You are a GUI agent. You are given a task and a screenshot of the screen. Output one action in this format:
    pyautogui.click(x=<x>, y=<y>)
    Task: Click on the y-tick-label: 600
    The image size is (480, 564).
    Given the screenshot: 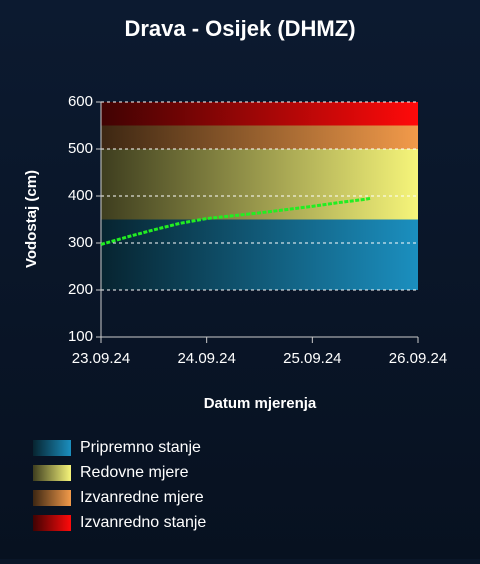 What is the action you would take?
    pyautogui.click(x=80, y=101)
    